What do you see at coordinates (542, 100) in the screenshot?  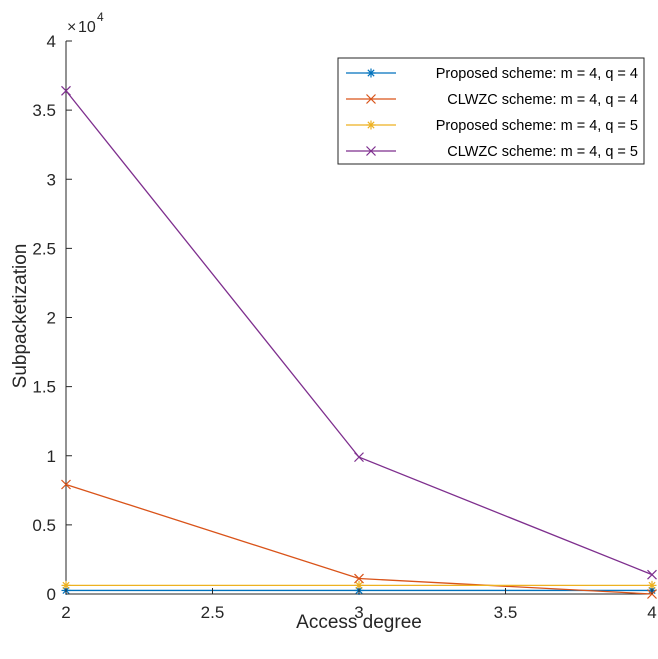 I see `legend-label: CLWZC scheme: m = 4, q = 4` at bounding box center [542, 100].